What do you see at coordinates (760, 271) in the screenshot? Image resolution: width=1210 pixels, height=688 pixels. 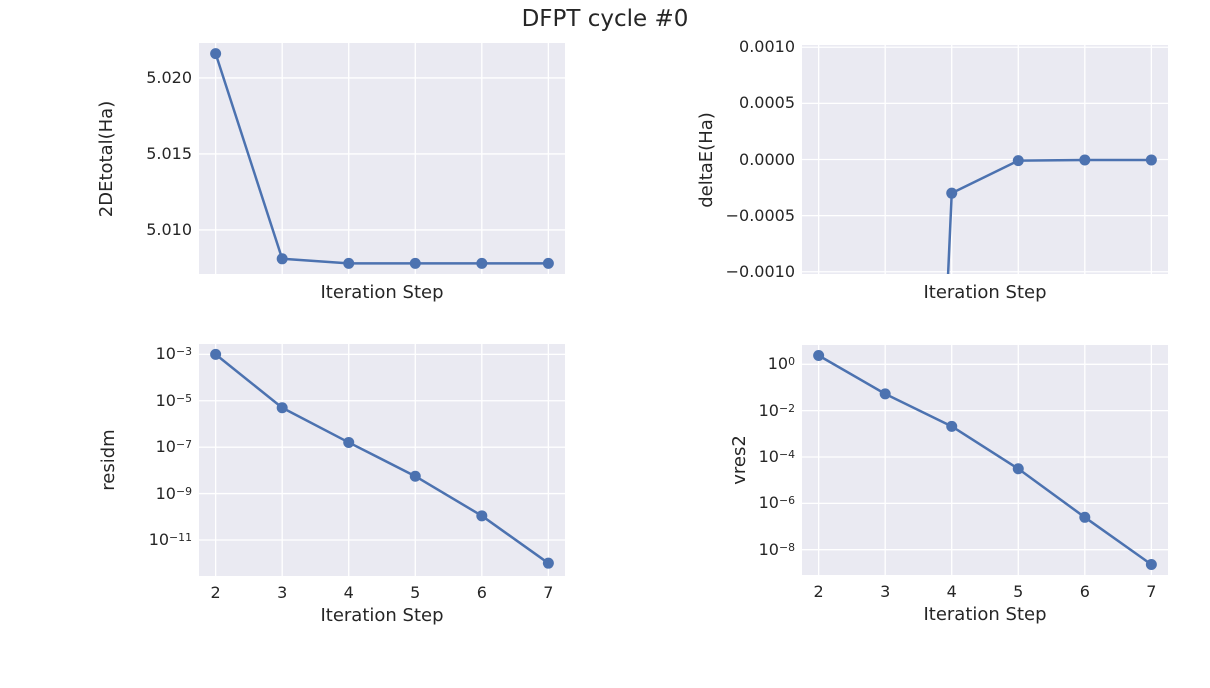 I see `y-tick-label: −0.0010` at bounding box center [760, 271].